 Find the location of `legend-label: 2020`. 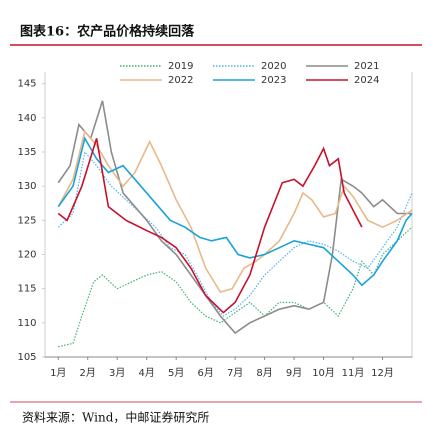

legend-label: 2020 is located at coordinates (273, 66).